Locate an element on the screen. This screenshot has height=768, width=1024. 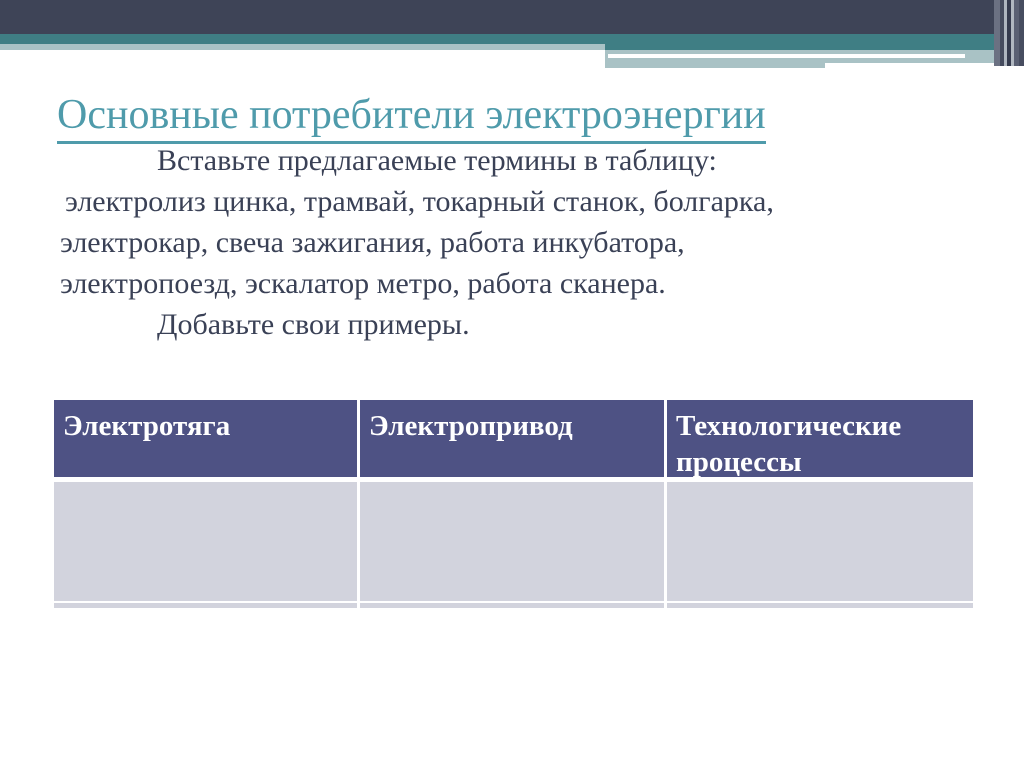
header-bar-dark is located at coordinates (512, 17).